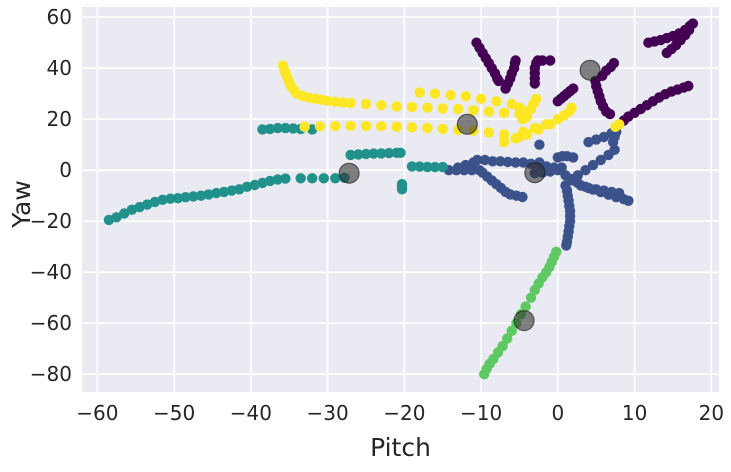 The image size is (731, 472). Describe the element at coordinates (481, 413) in the screenshot. I see `x-tick-label: −10` at that location.